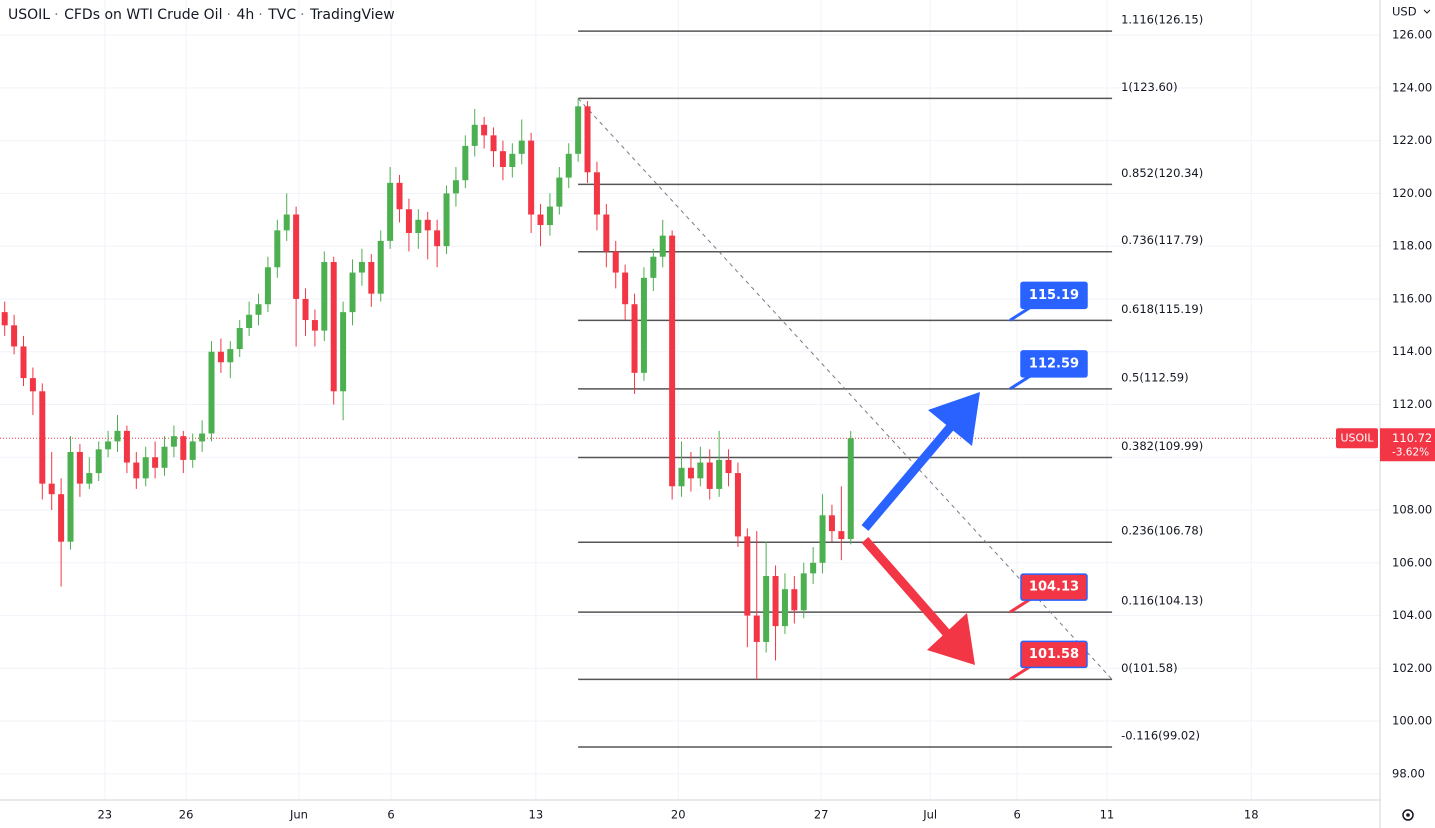  What do you see at coordinates (390, 815) in the screenshot?
I see `x-tick-label: 6` at bounding box center [390, 815].